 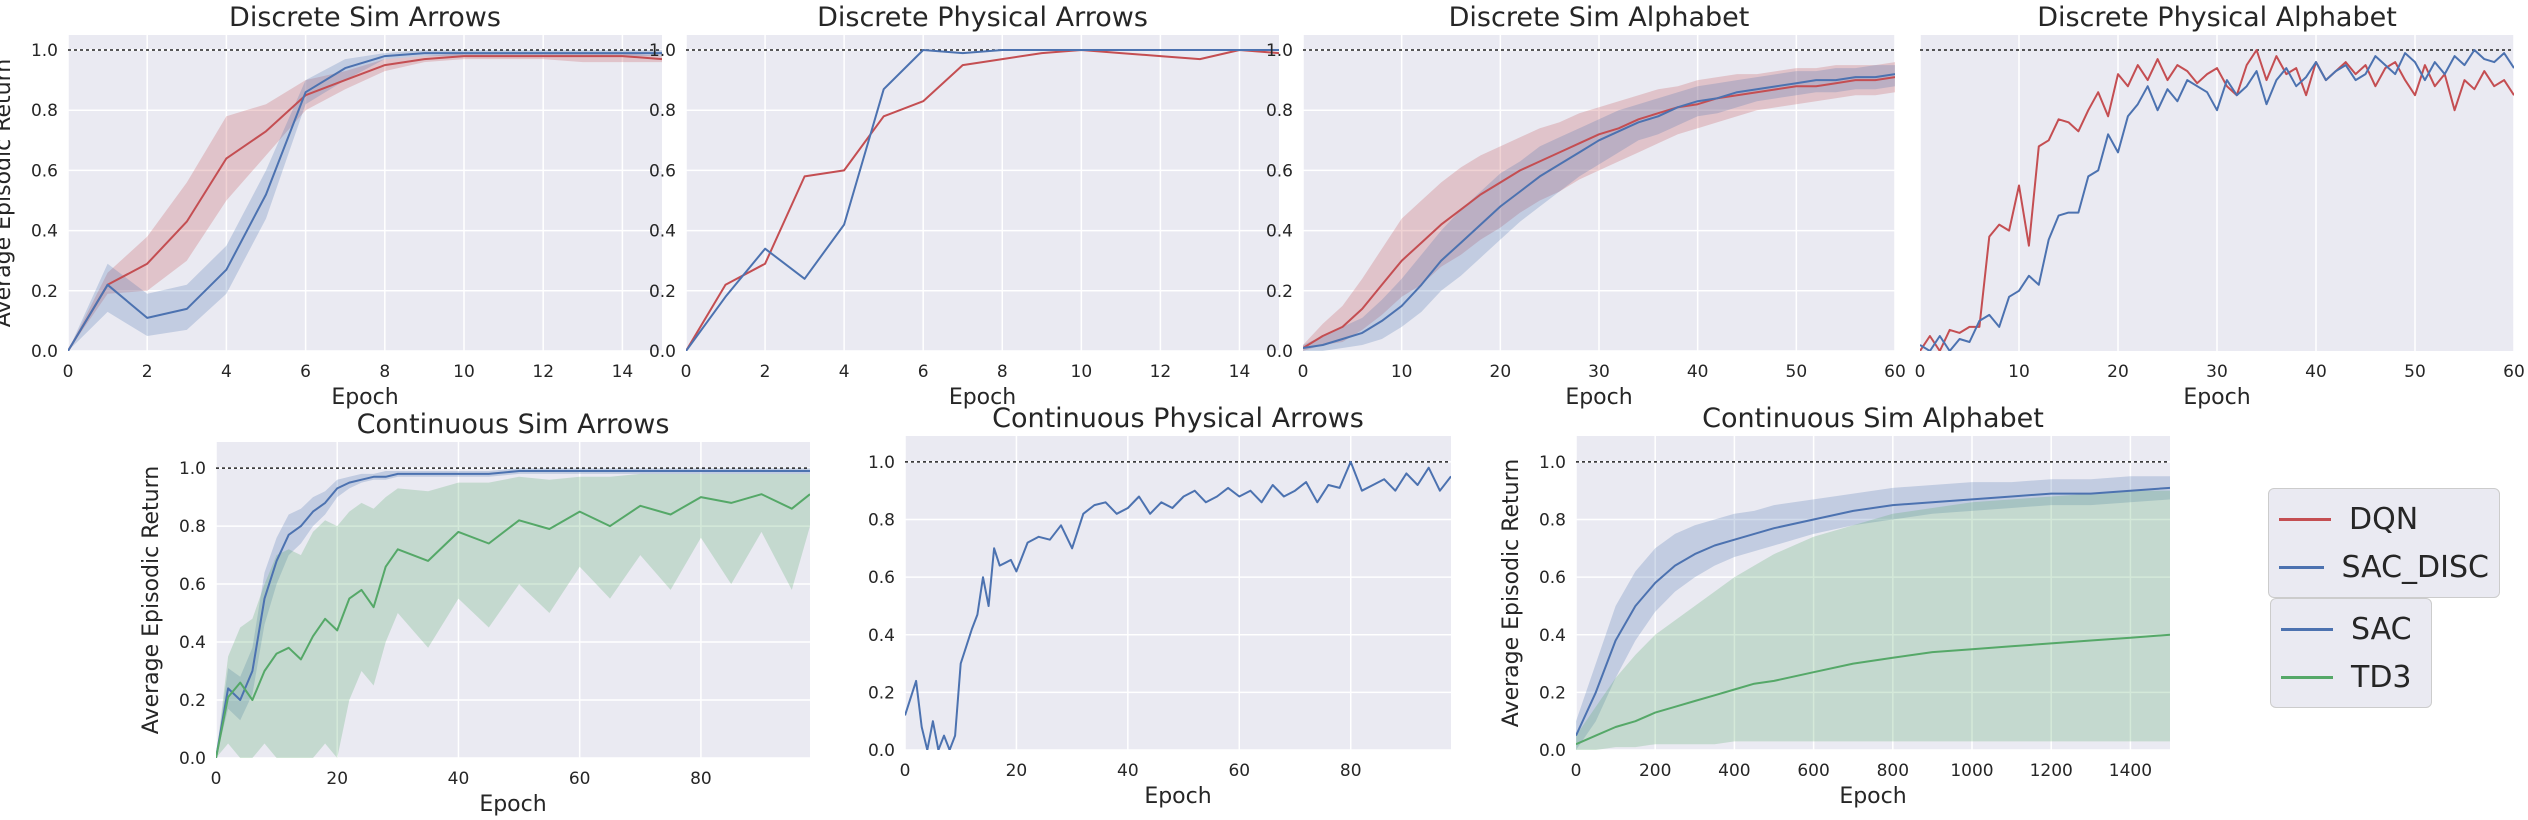 I want to click on x-tick-label: 800, so click(x=1893, y=771).